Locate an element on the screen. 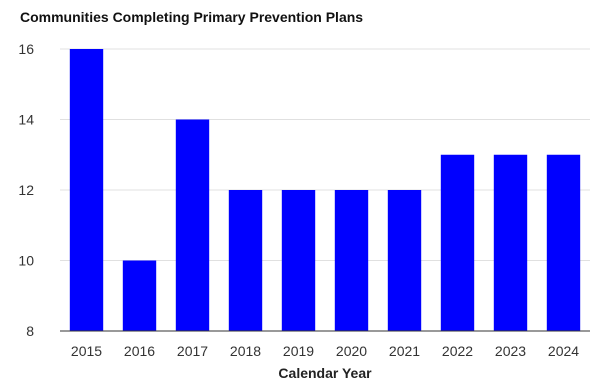 The height and width of the screenshot is (383, 592). bar-2024 is located at coordinates (563, 242).